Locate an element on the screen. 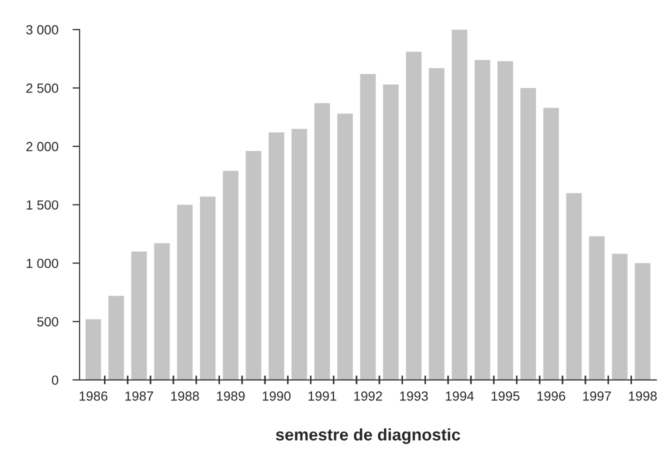 The height and width of the screenshot is (455, 663). x-tick-label: 1987 is located at coordinates (139, 396).